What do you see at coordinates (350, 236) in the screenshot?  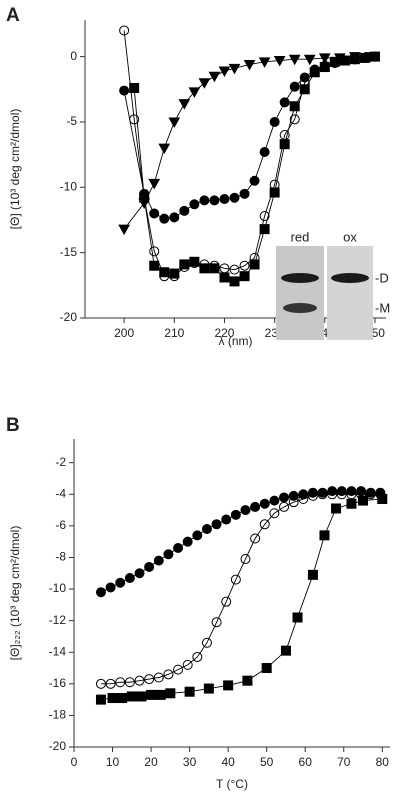 I see `gel-label: ox` at bounding box center [350, 236].